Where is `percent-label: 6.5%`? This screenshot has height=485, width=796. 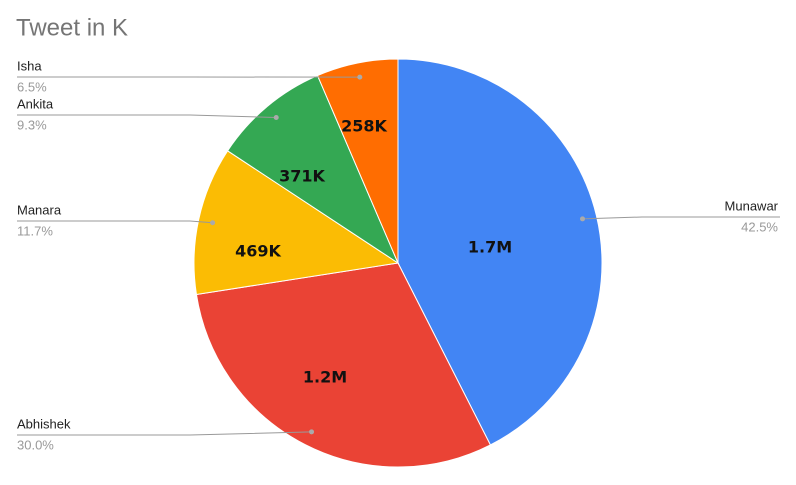
percent-label: 6.5% is located at coordinates (32, 86).